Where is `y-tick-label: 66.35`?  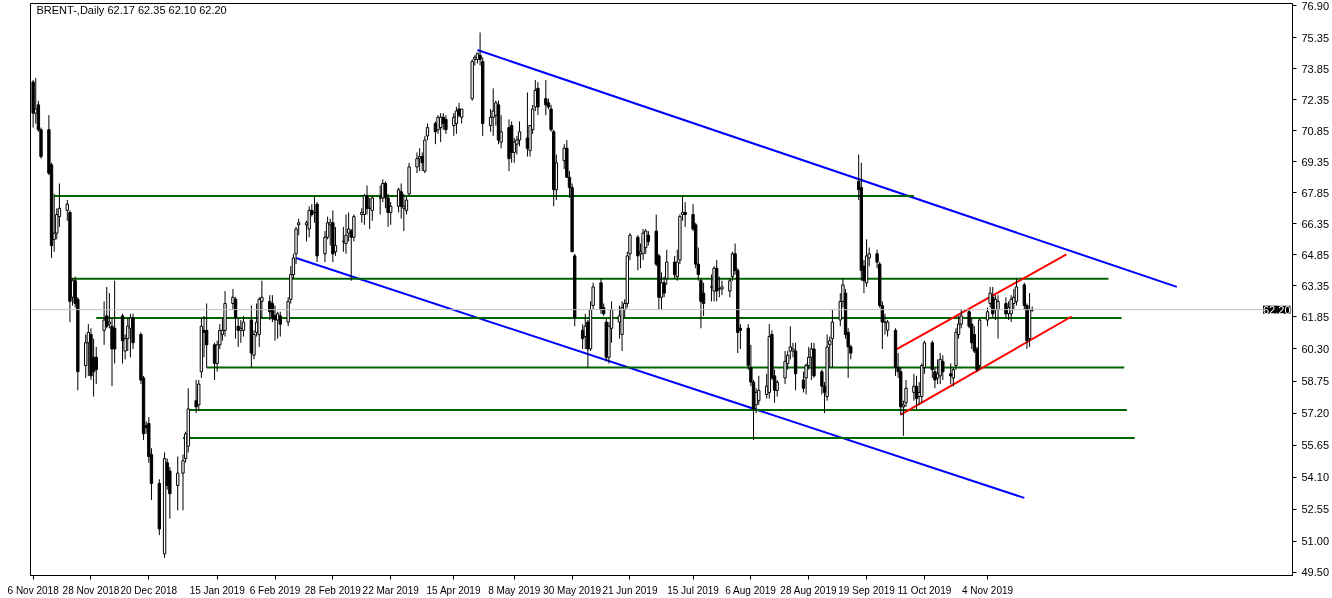 y-tick-label: 66.35 is located at coordinates (1315, 223).